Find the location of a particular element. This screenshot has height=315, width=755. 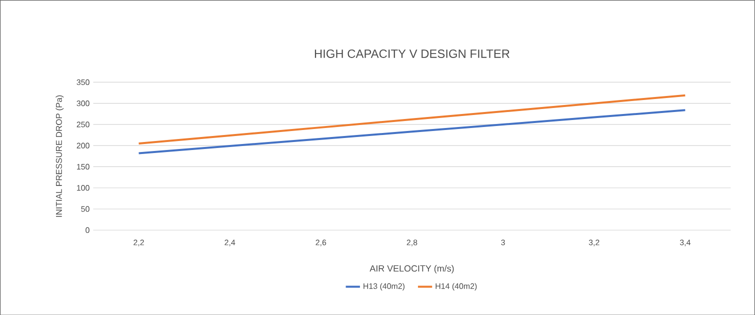

x-axis-title: AIR VELOCITY (m/s) is located at coordinates (412, 269).